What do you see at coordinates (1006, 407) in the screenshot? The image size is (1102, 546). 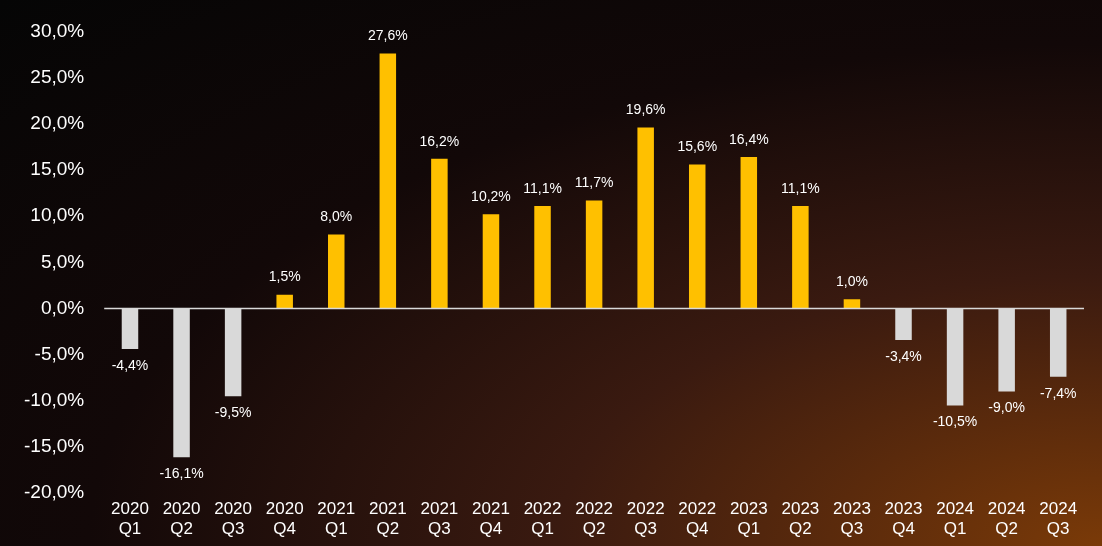 I see `data-label: -9,0%` at bounding box center [1006, 407].